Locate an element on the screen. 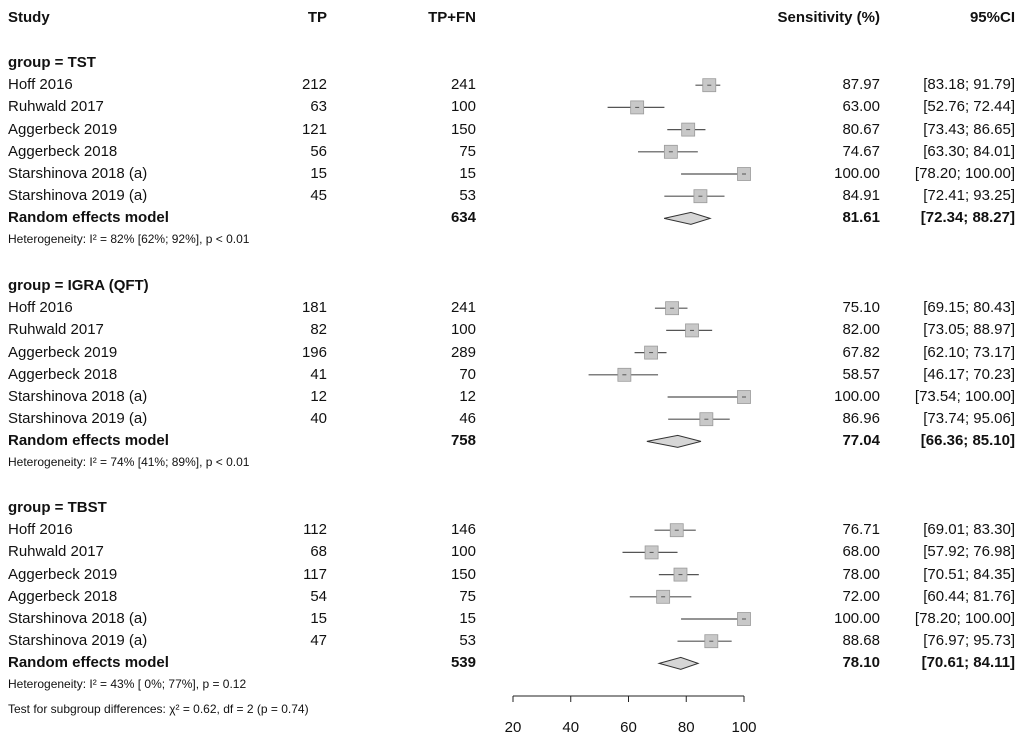  study-tp: 12 is located at coordinates (318, 396).